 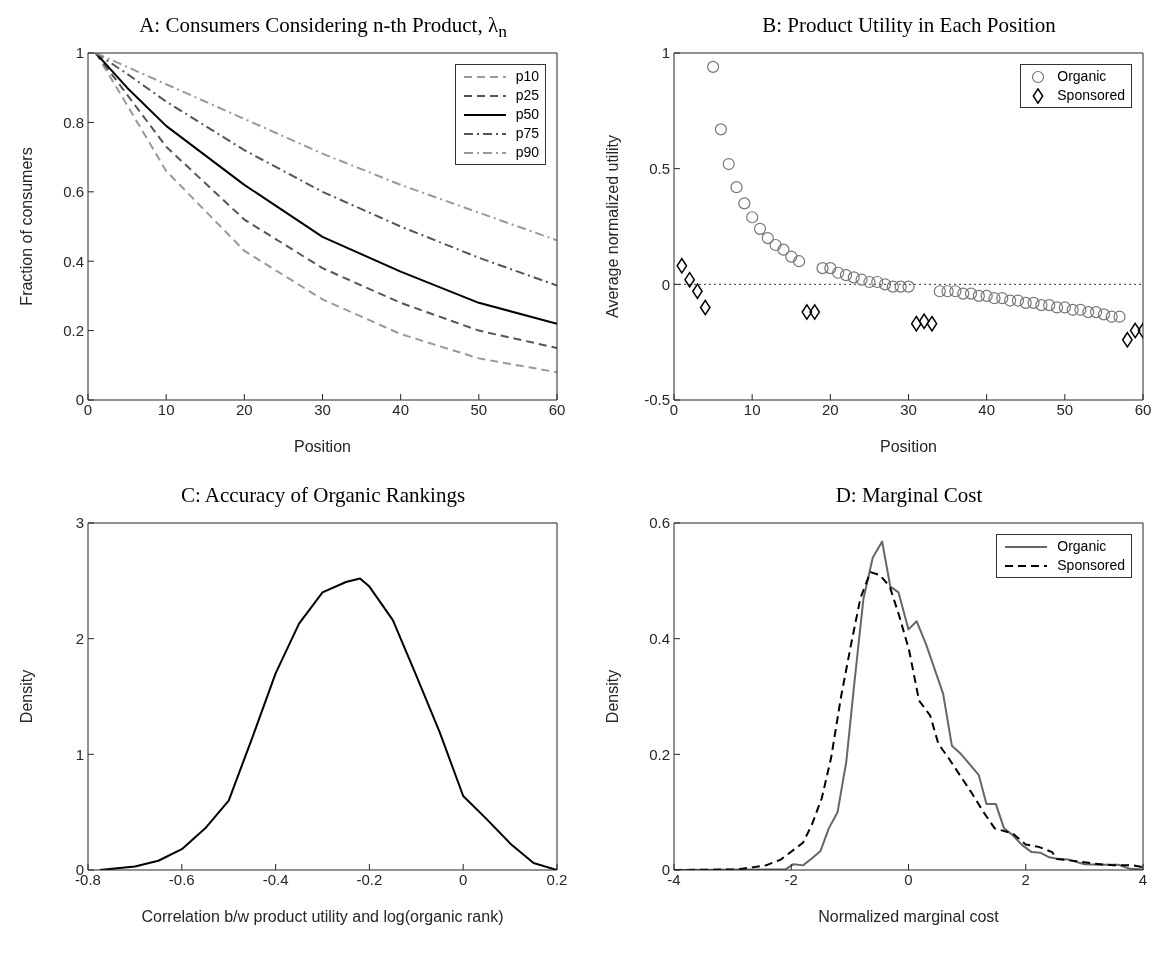 What do you see at coordinates (79, 523) in the screenshot?
I see `y-tick-label: 3` at bounding box center [79, 523].